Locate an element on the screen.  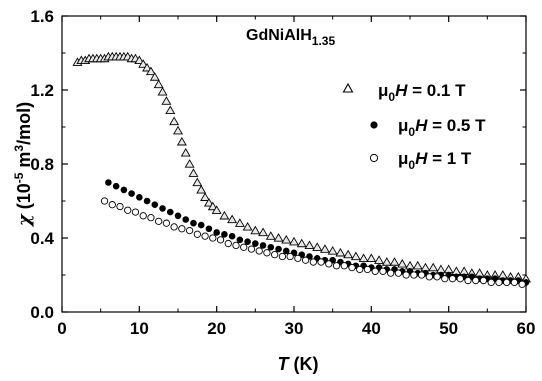
y-tick-label: 0.0 is located at coordinates (42, 312).